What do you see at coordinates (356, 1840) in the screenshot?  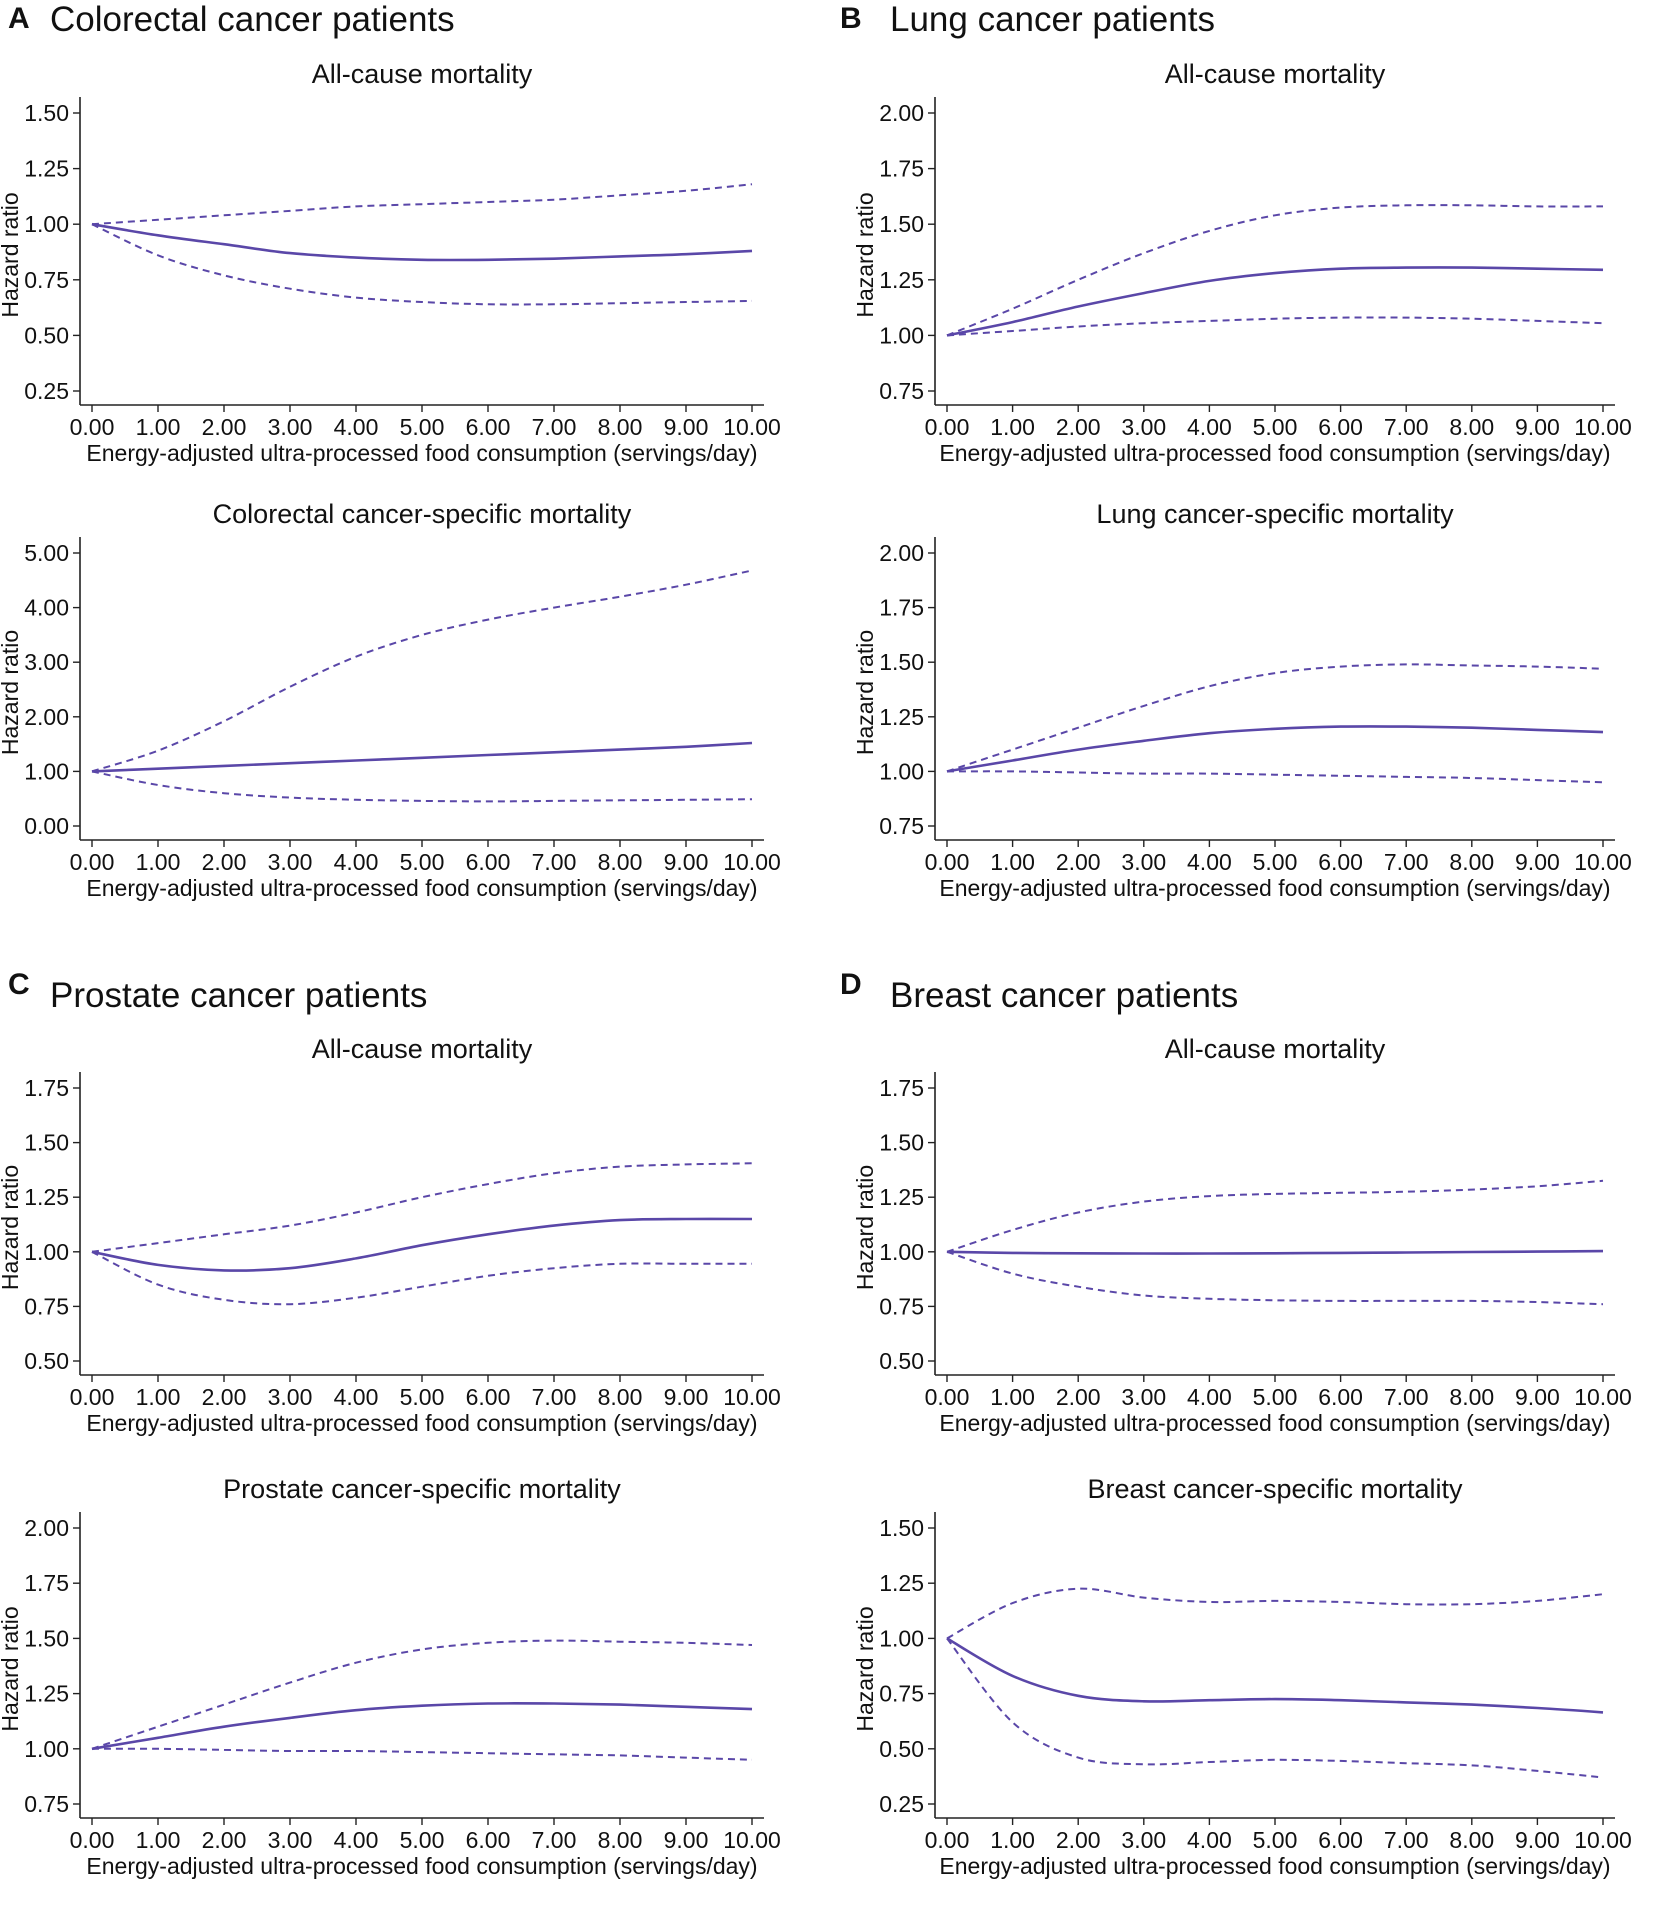 I see `x-tick-label-c2: 4.00` at bounding box center [356, 1840].